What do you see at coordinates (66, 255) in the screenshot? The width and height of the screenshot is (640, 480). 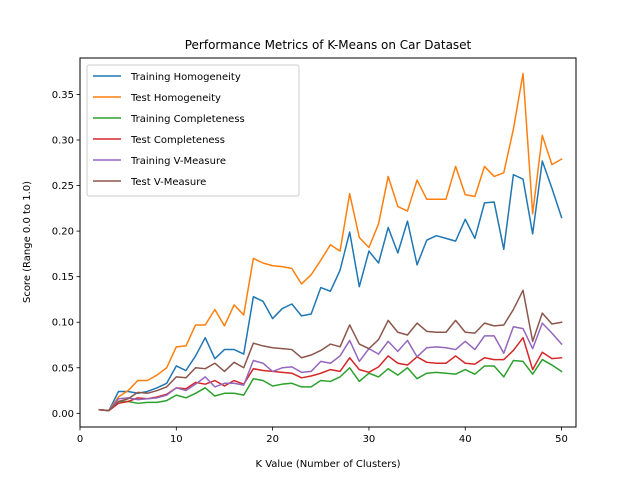 I see `y-axis: 0.00 0.05 0.10 0.15 0.20 0.25 0.30 0.35` at bounding box center [66, 255].